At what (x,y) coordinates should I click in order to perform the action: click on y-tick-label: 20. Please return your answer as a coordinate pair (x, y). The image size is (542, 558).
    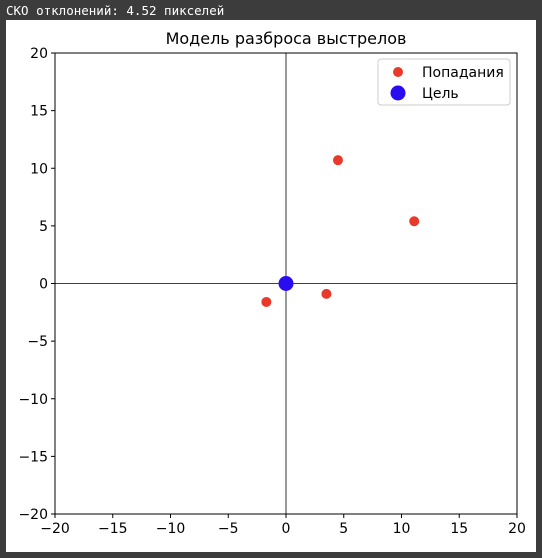
    Looking at the image, I should click on (39, 54).